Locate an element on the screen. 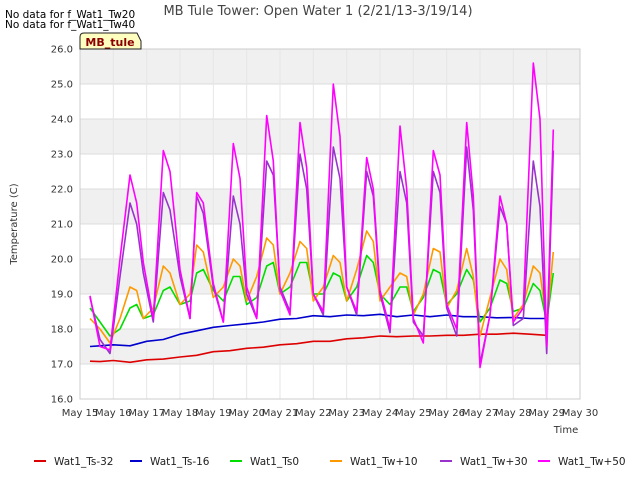 The image size is (640, 480). legend-label: Wat1_Tw+10 is located at coordinates (384, 462).